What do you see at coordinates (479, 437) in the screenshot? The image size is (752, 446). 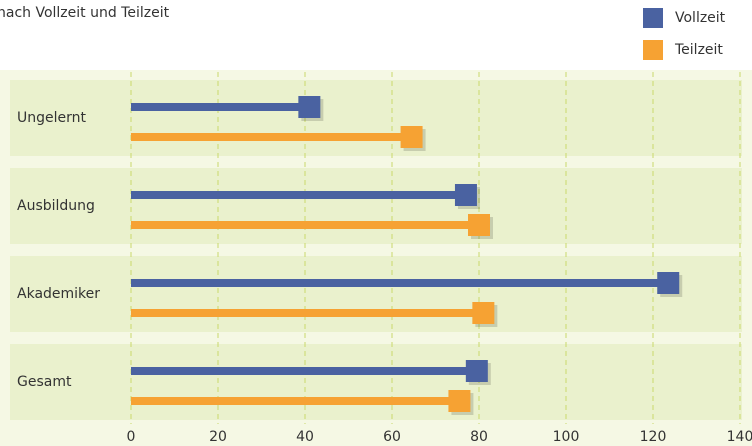 I see `x-tick-label: 80` at bounding box center [479, 437].